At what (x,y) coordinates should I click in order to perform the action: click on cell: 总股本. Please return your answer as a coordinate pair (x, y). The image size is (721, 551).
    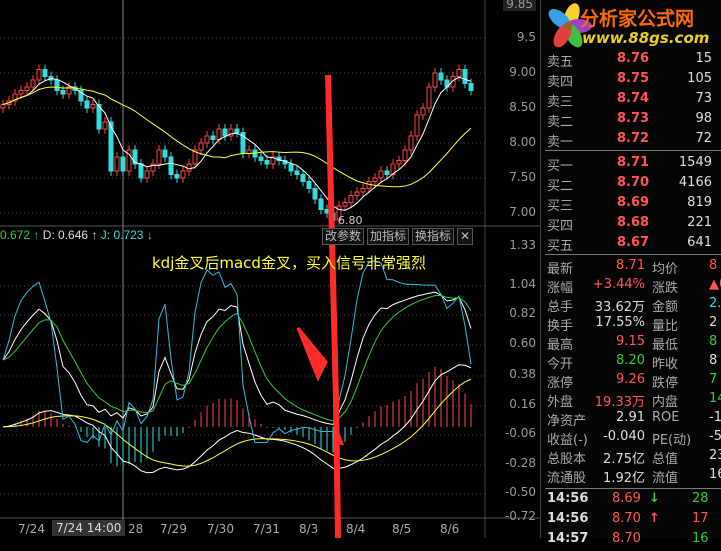
    Looking at the image, I should click on (567, 459).